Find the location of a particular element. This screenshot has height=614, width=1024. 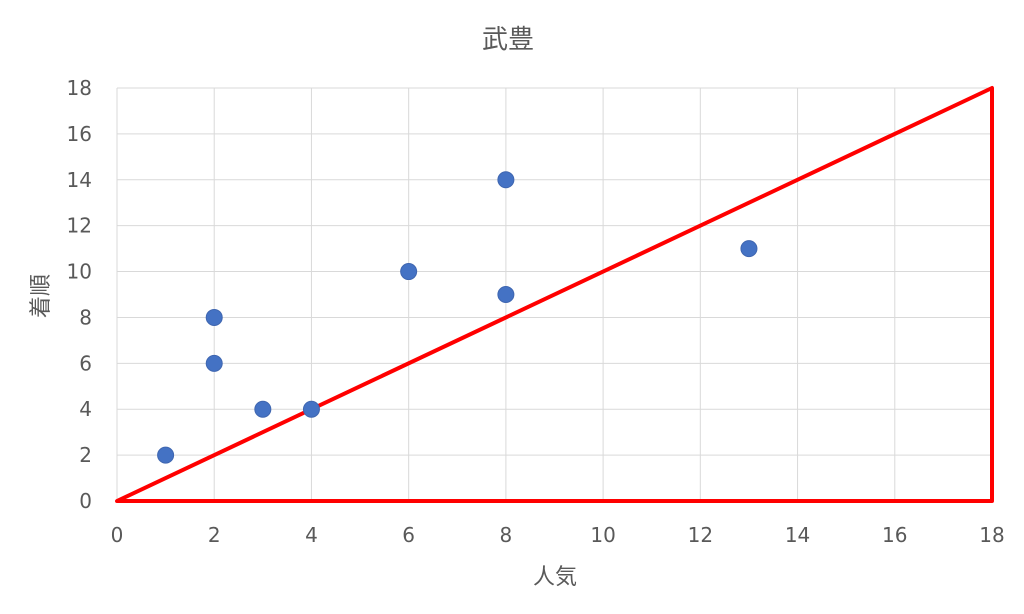

x-tick-label: 2 is located at coordinates (214, 535).